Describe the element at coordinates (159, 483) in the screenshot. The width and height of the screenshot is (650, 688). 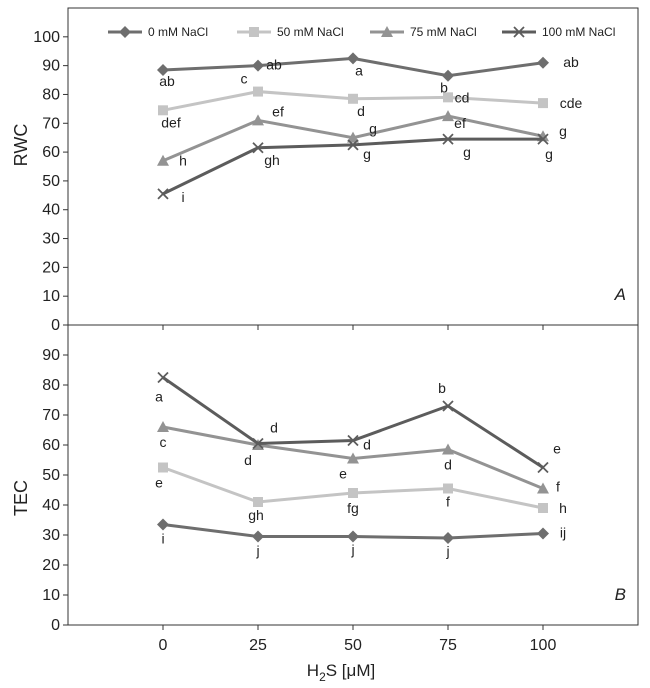
I see `series-b-50-mm-nacl-letter-0: e` at that location.